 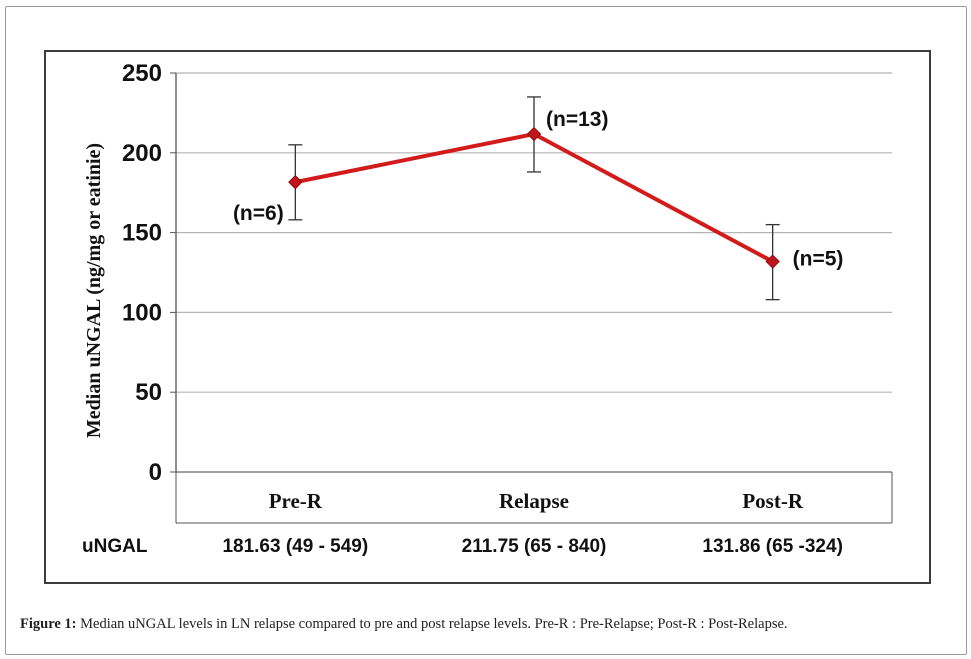 I want to click on x-category-label-2: Post-R, so click(x=772, y=501).